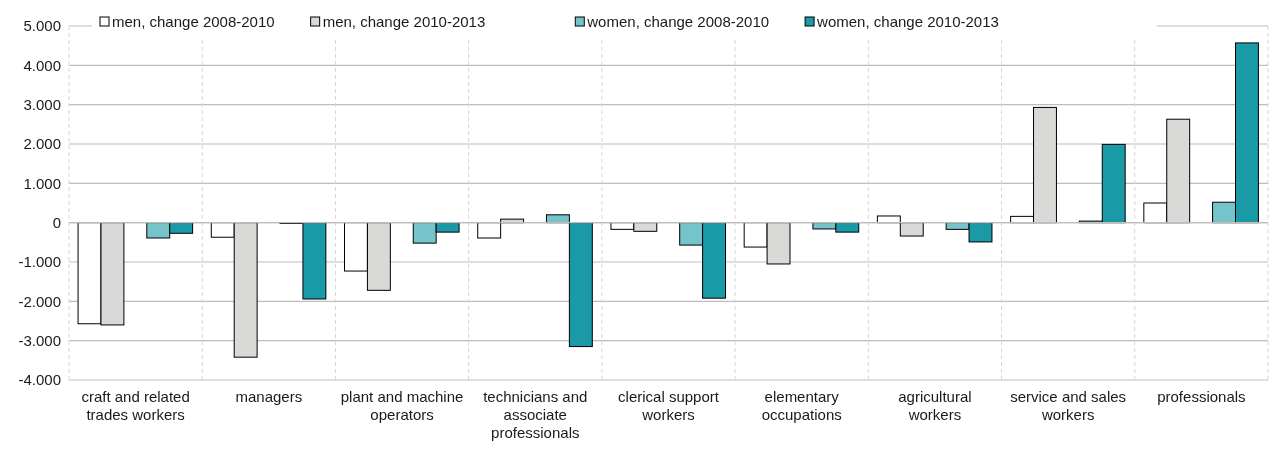 The image size is (1273, 459). I want to click on x-tick-label: technicians and associate professionals, so click(535, 414).